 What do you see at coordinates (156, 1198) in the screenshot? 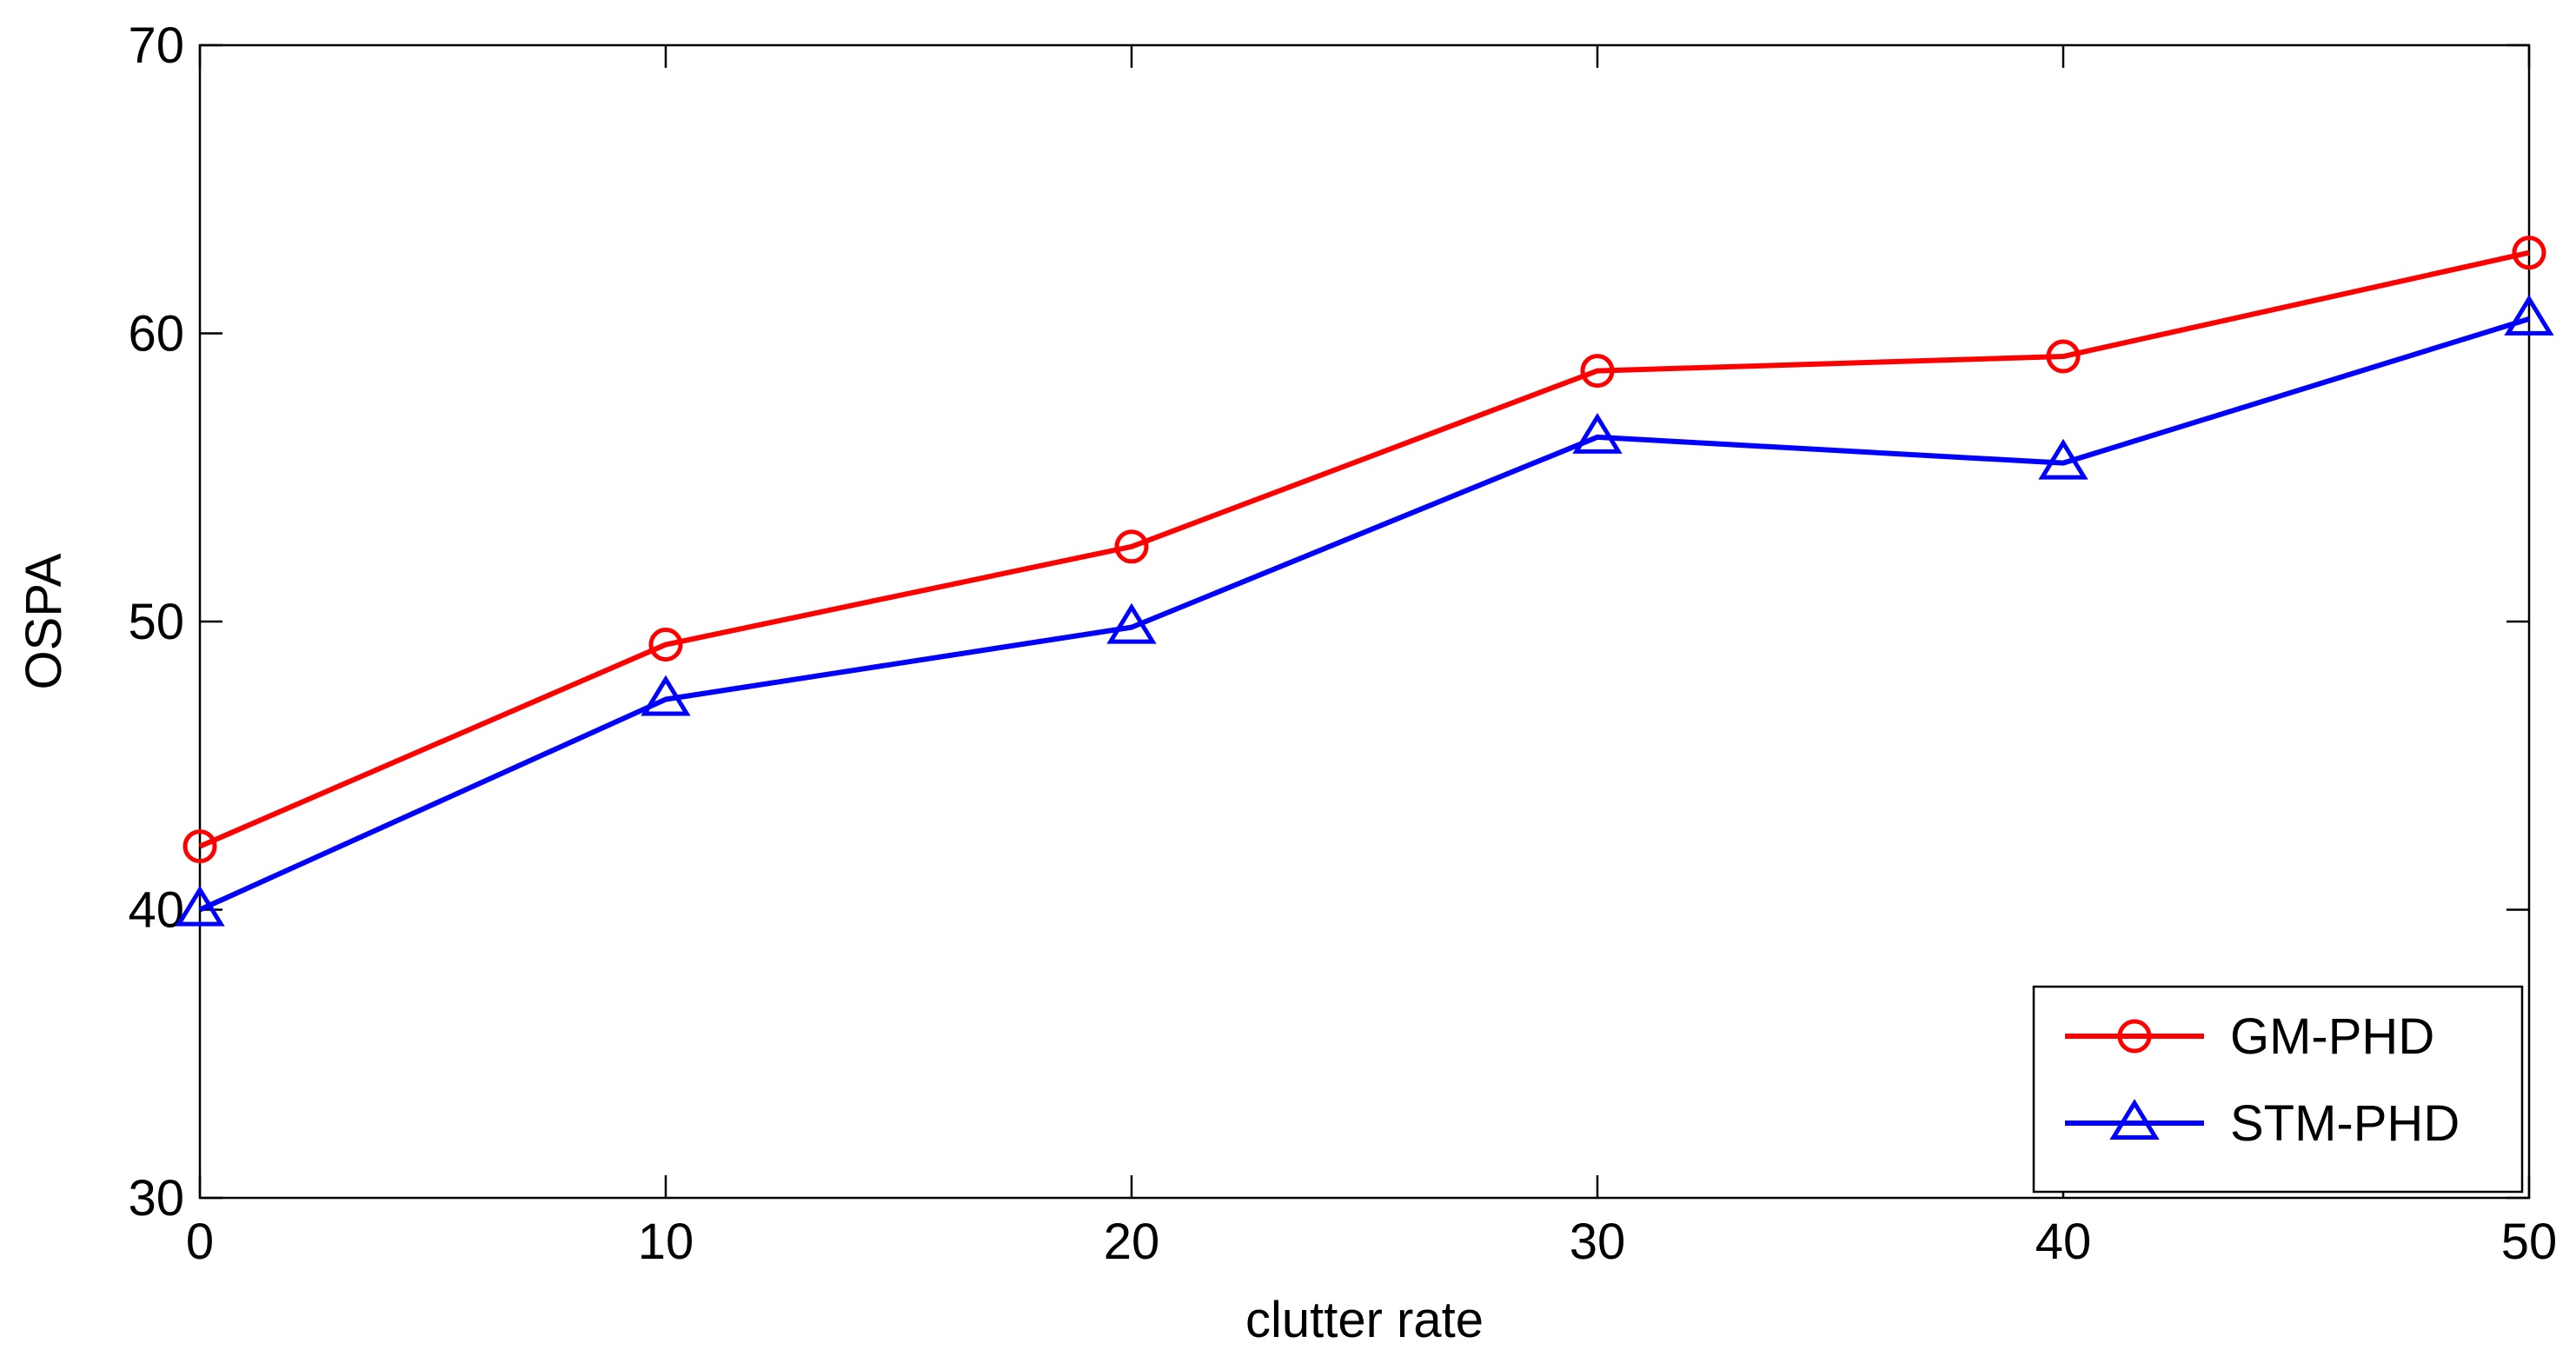
I see `y-tick-label: 30` at bounding box center [156, 1198].